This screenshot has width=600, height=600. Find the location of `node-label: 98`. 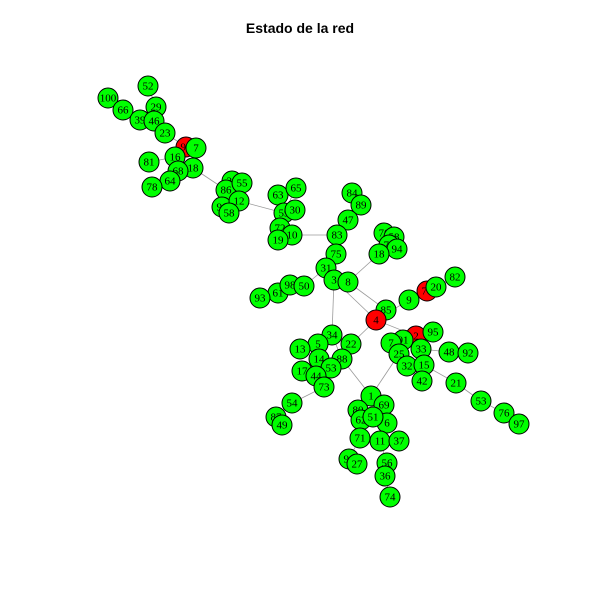

node-label: 98 is located at coordinates (291, 286).